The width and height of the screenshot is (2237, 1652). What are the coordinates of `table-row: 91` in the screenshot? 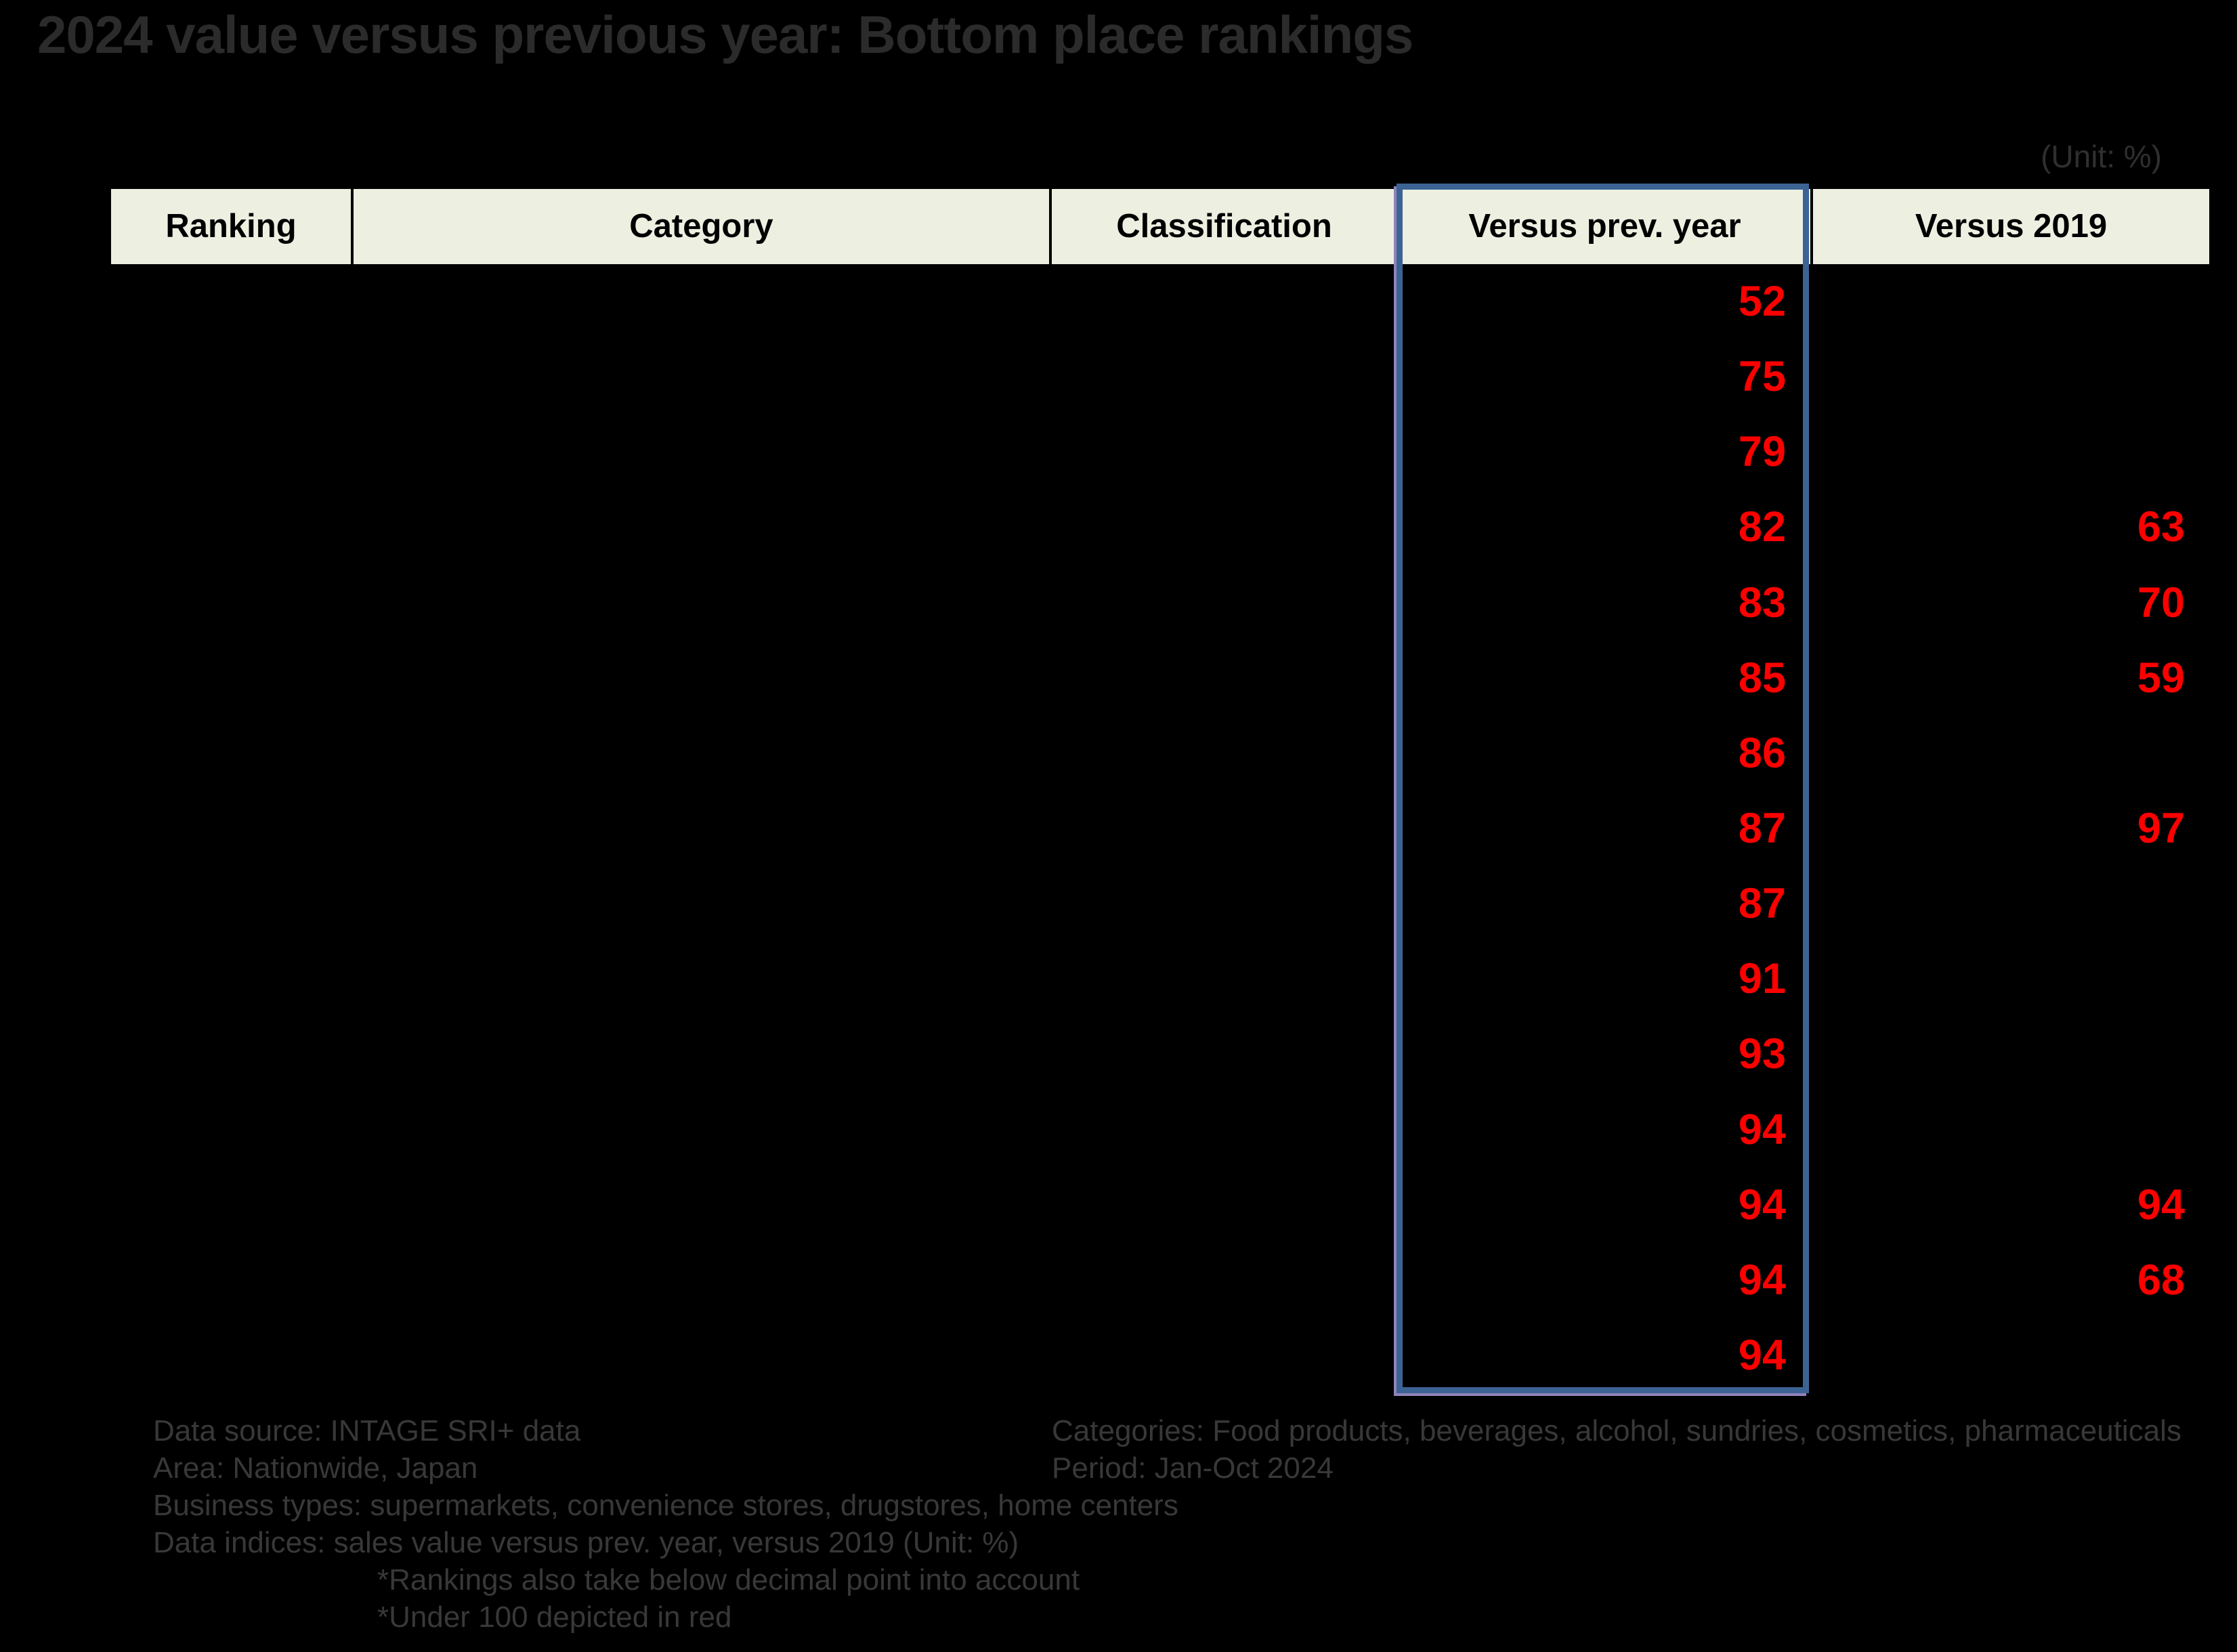 It's located at (1160, 979).